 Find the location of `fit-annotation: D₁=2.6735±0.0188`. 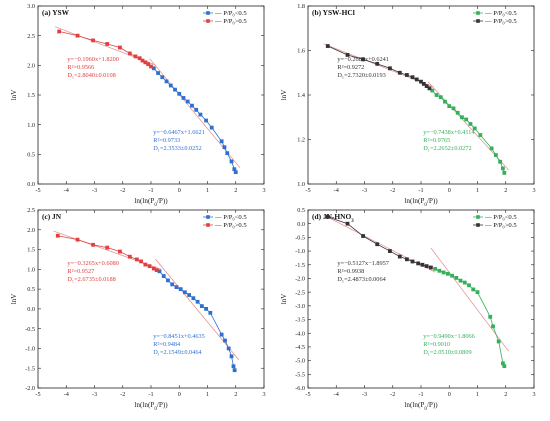

fit-annotation: D₁=2.6735±0.0188 is located at coordinates (91, 279).